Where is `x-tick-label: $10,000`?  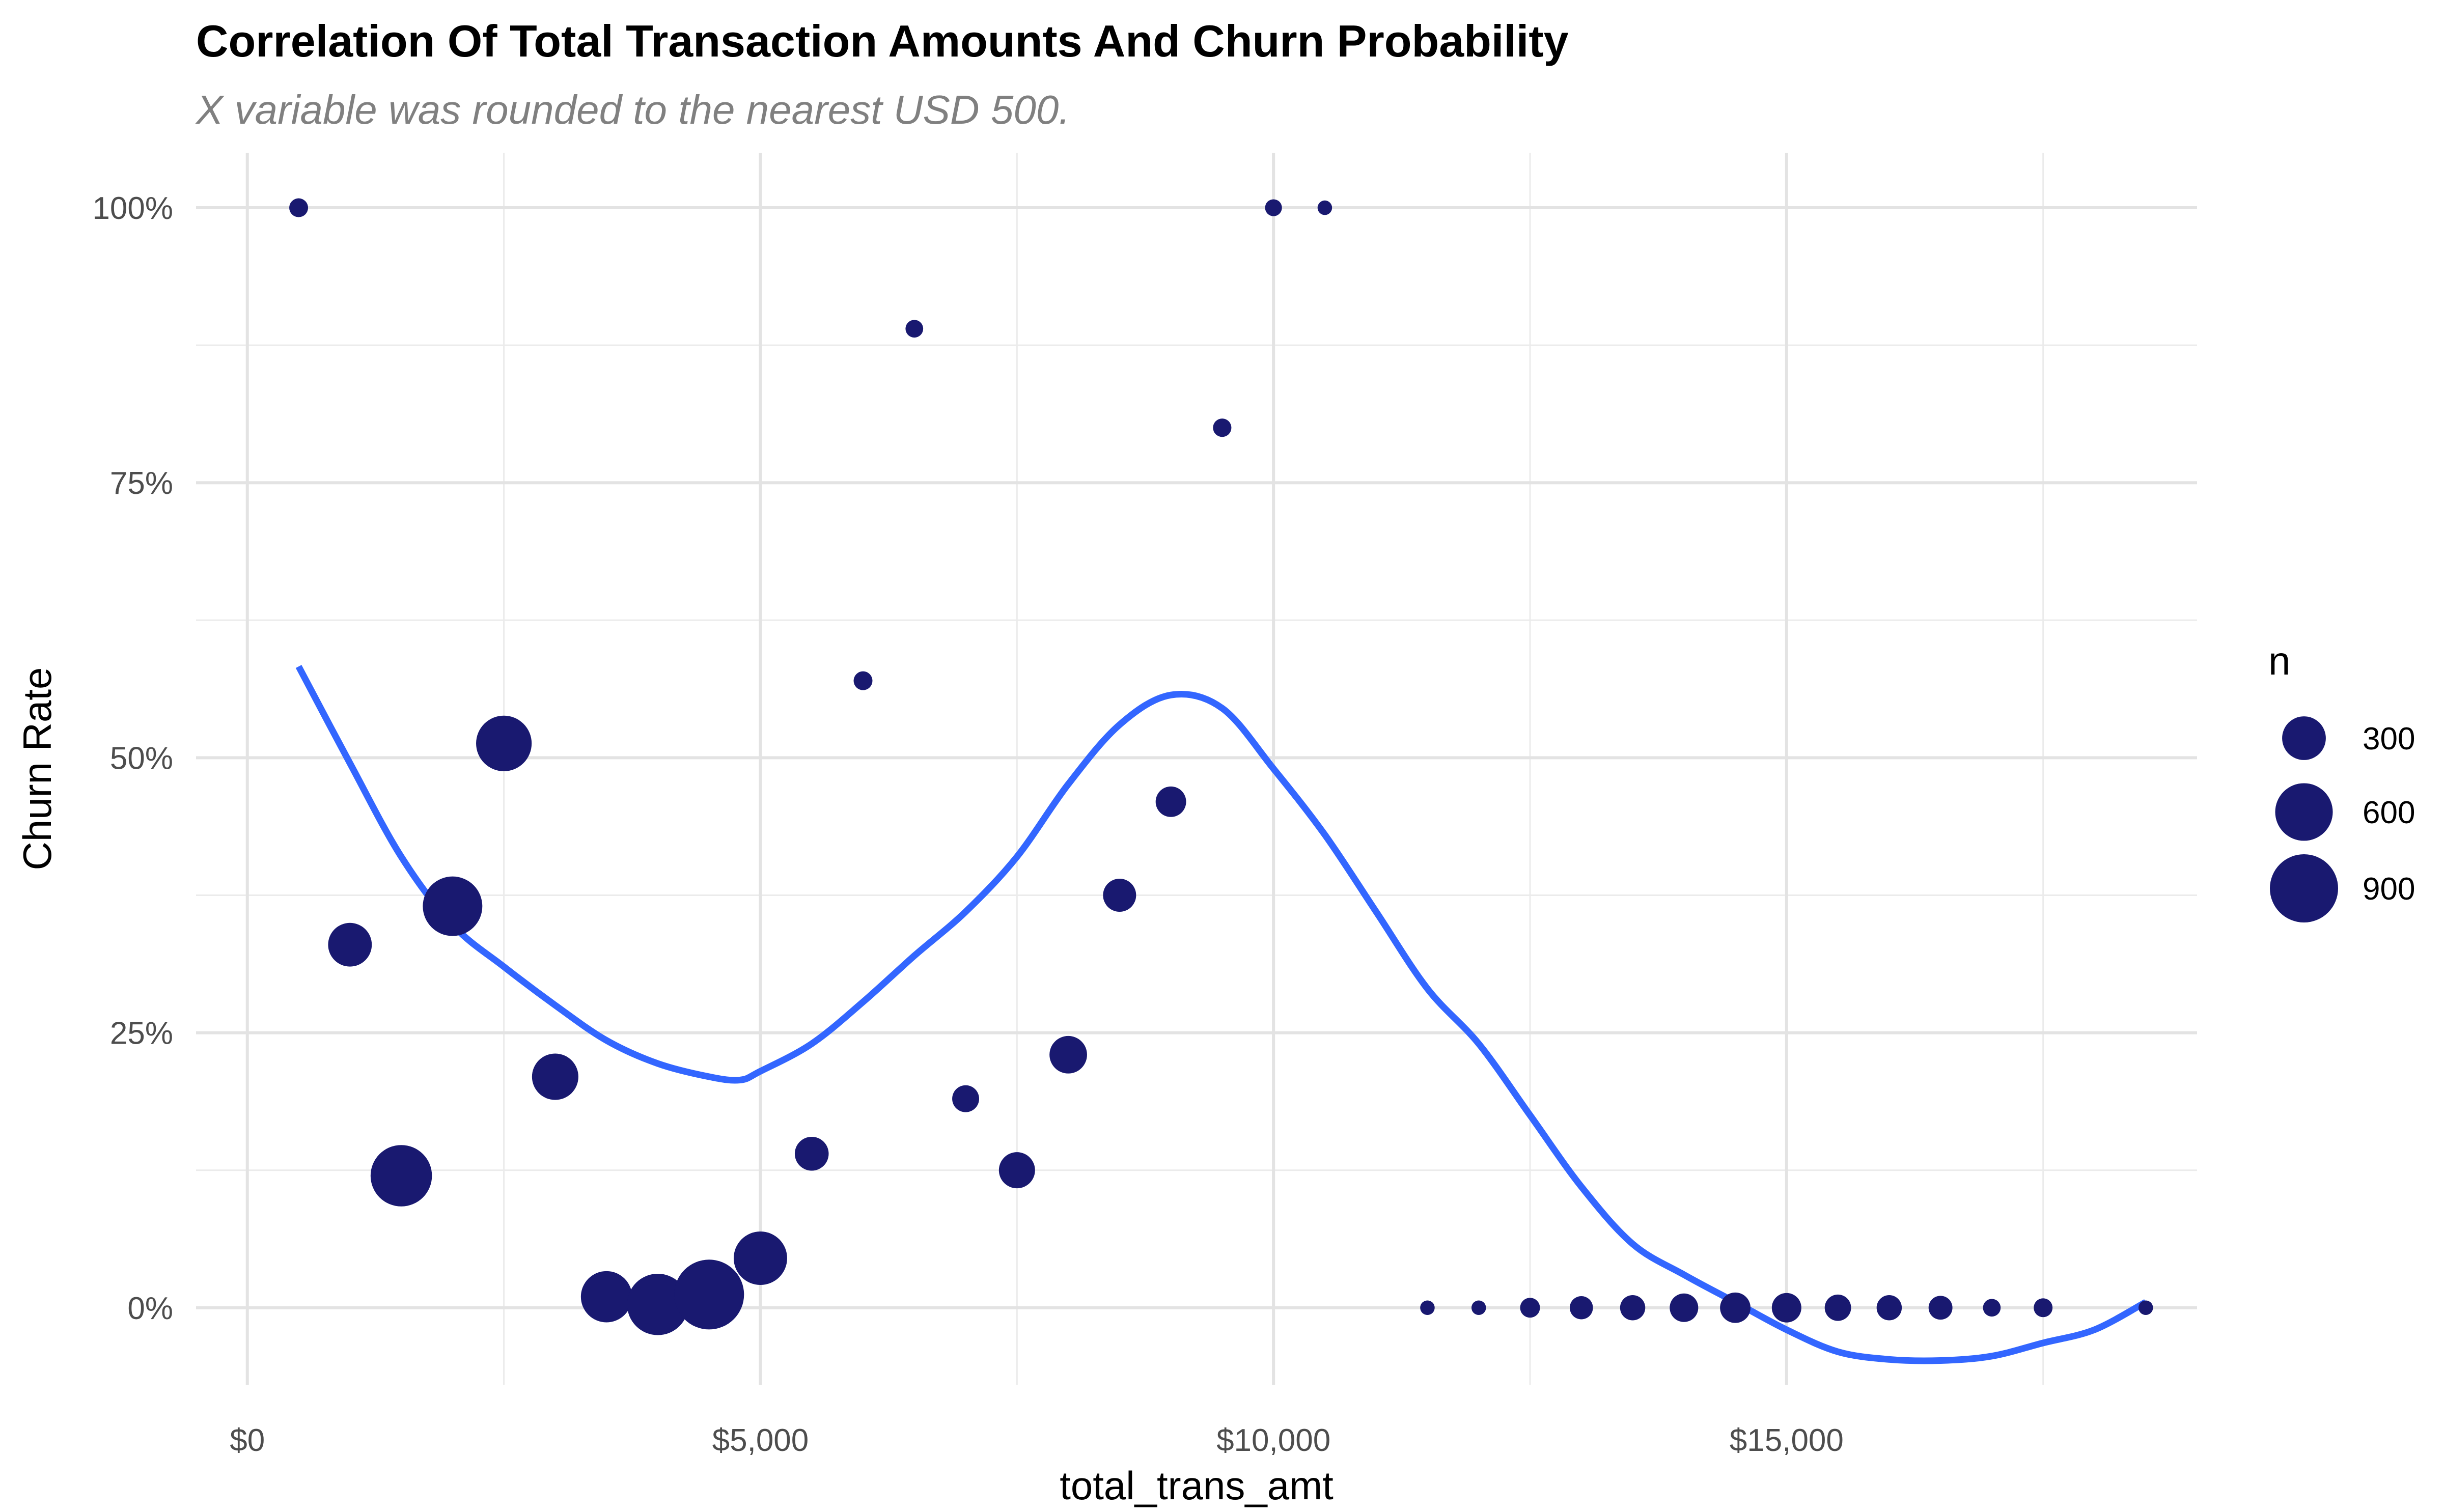 x-tick-label: $10,000 is located at coordinates (1273, 1440).